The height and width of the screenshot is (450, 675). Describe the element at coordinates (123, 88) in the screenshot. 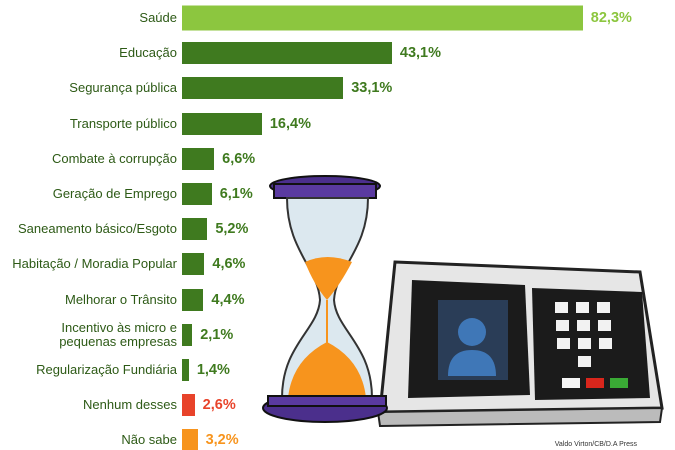

I see `category-label: Segurança pública` at that location.